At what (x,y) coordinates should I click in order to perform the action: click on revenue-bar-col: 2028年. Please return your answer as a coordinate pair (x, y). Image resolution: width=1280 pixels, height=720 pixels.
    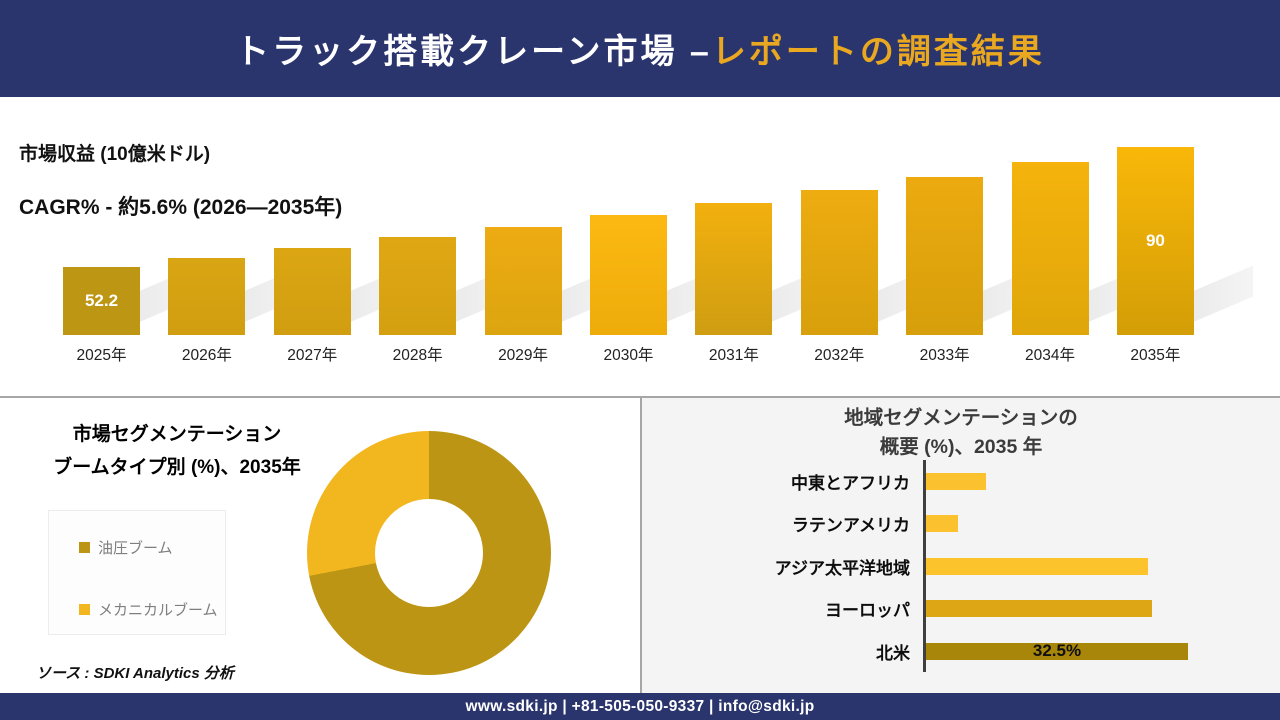
    Looking at the image, I should click on (447, 252).